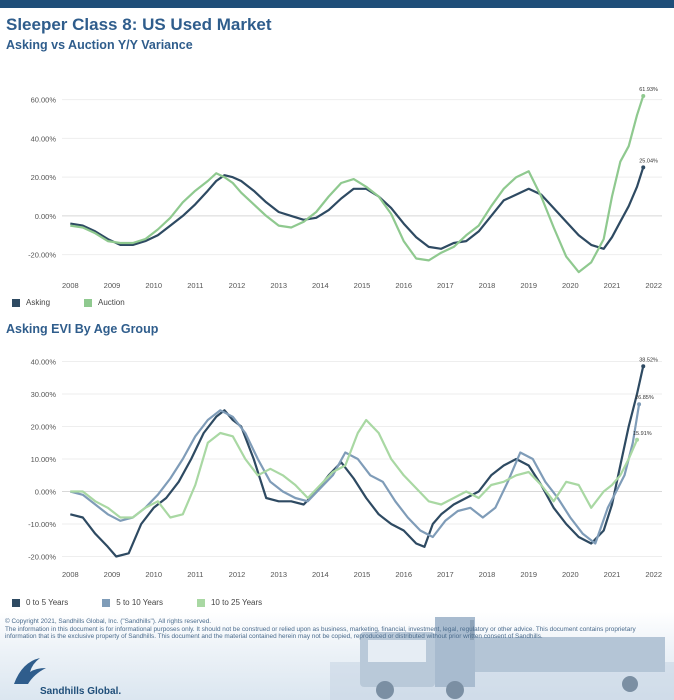 The image size is (674, 700). Describe the element at coordinates (643, 167) in the screenshot. I see `end-point-asking` at that location.